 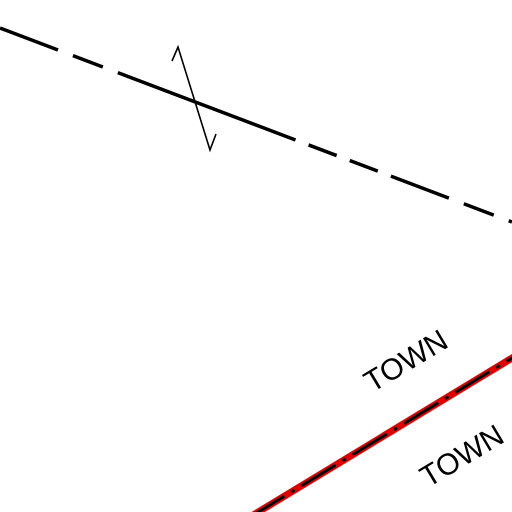 I want to click on break-symbol, so click(x=194, y=98).